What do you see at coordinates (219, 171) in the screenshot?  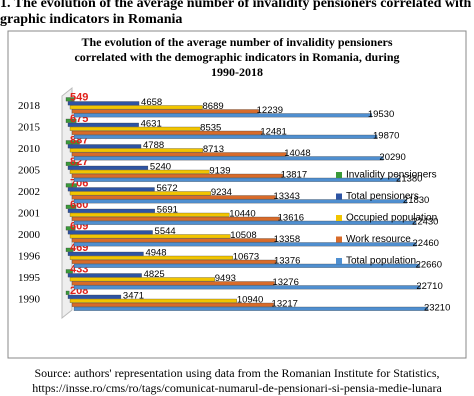 I see `value-label: 9139` at bounding box center [219, 171].